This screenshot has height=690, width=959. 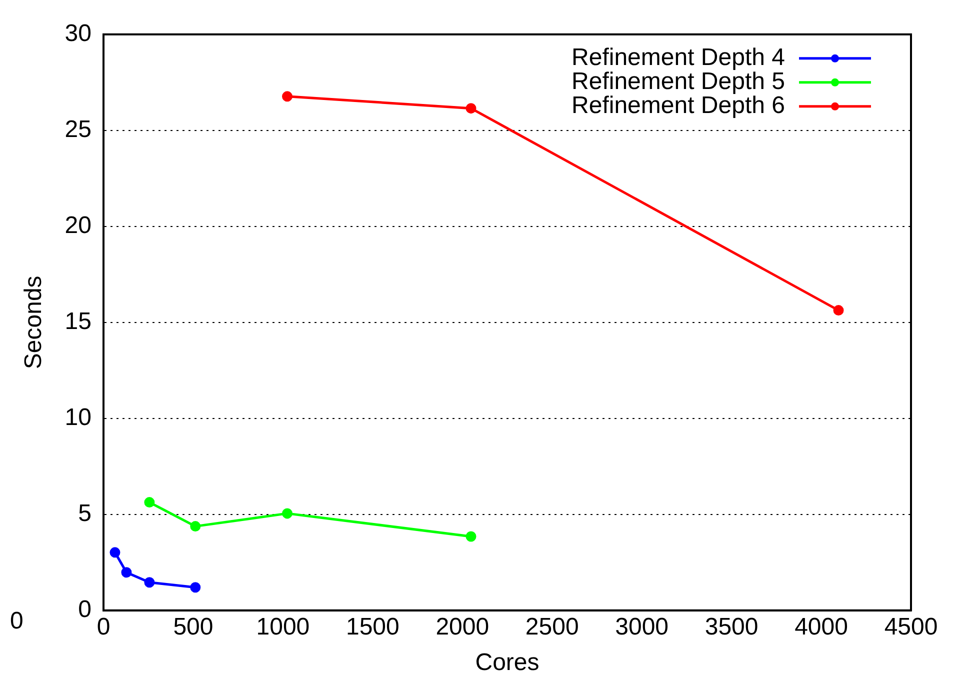 I want to click on y-tick-label: 5, so click(x=85, y=514).